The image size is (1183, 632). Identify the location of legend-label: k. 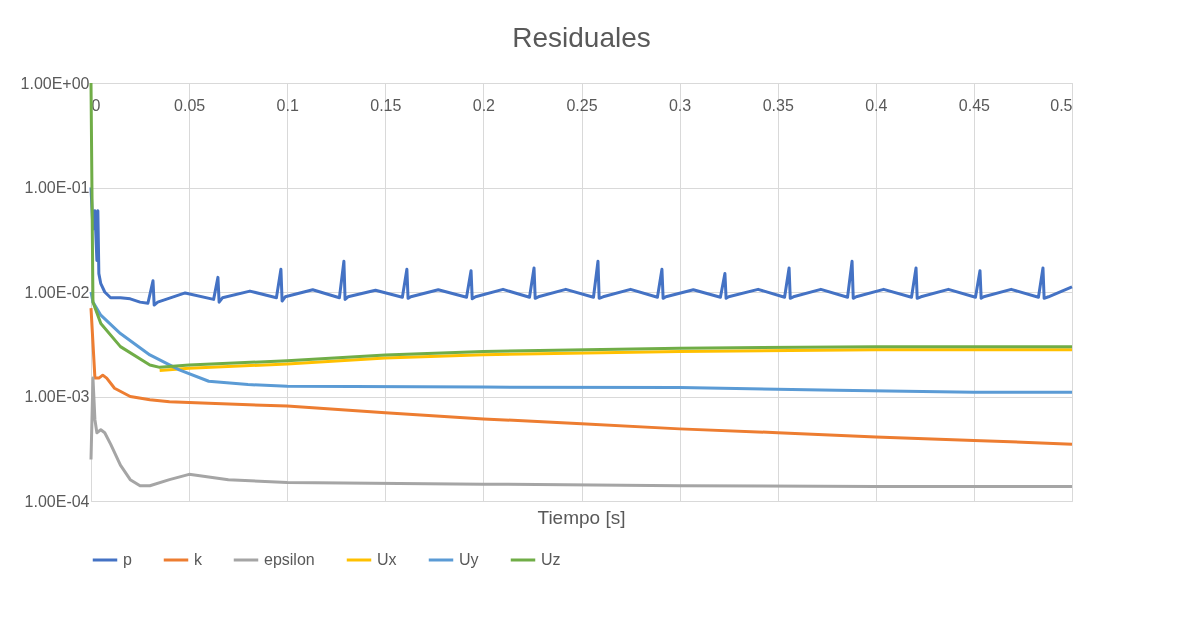
(198, 559).